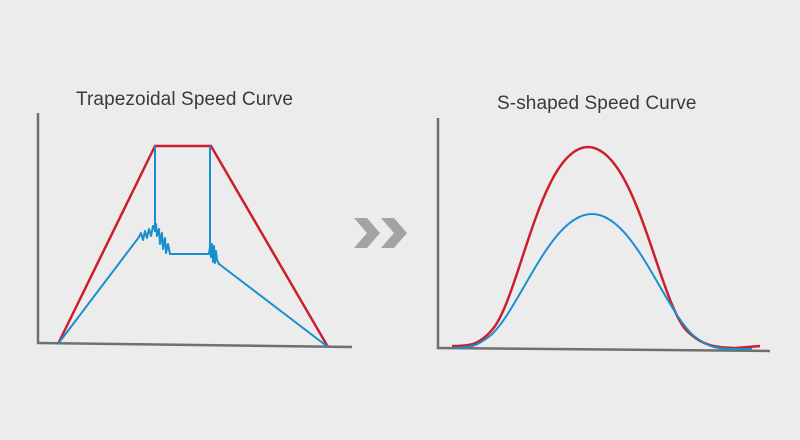 The height and width of the screenshot is (440, 800). What do you see at coordinates (597, 103) in the screenshot?
I see `s-shaped-chart-title: S-shaped Speed Curve` at bounding box center [597, 103].